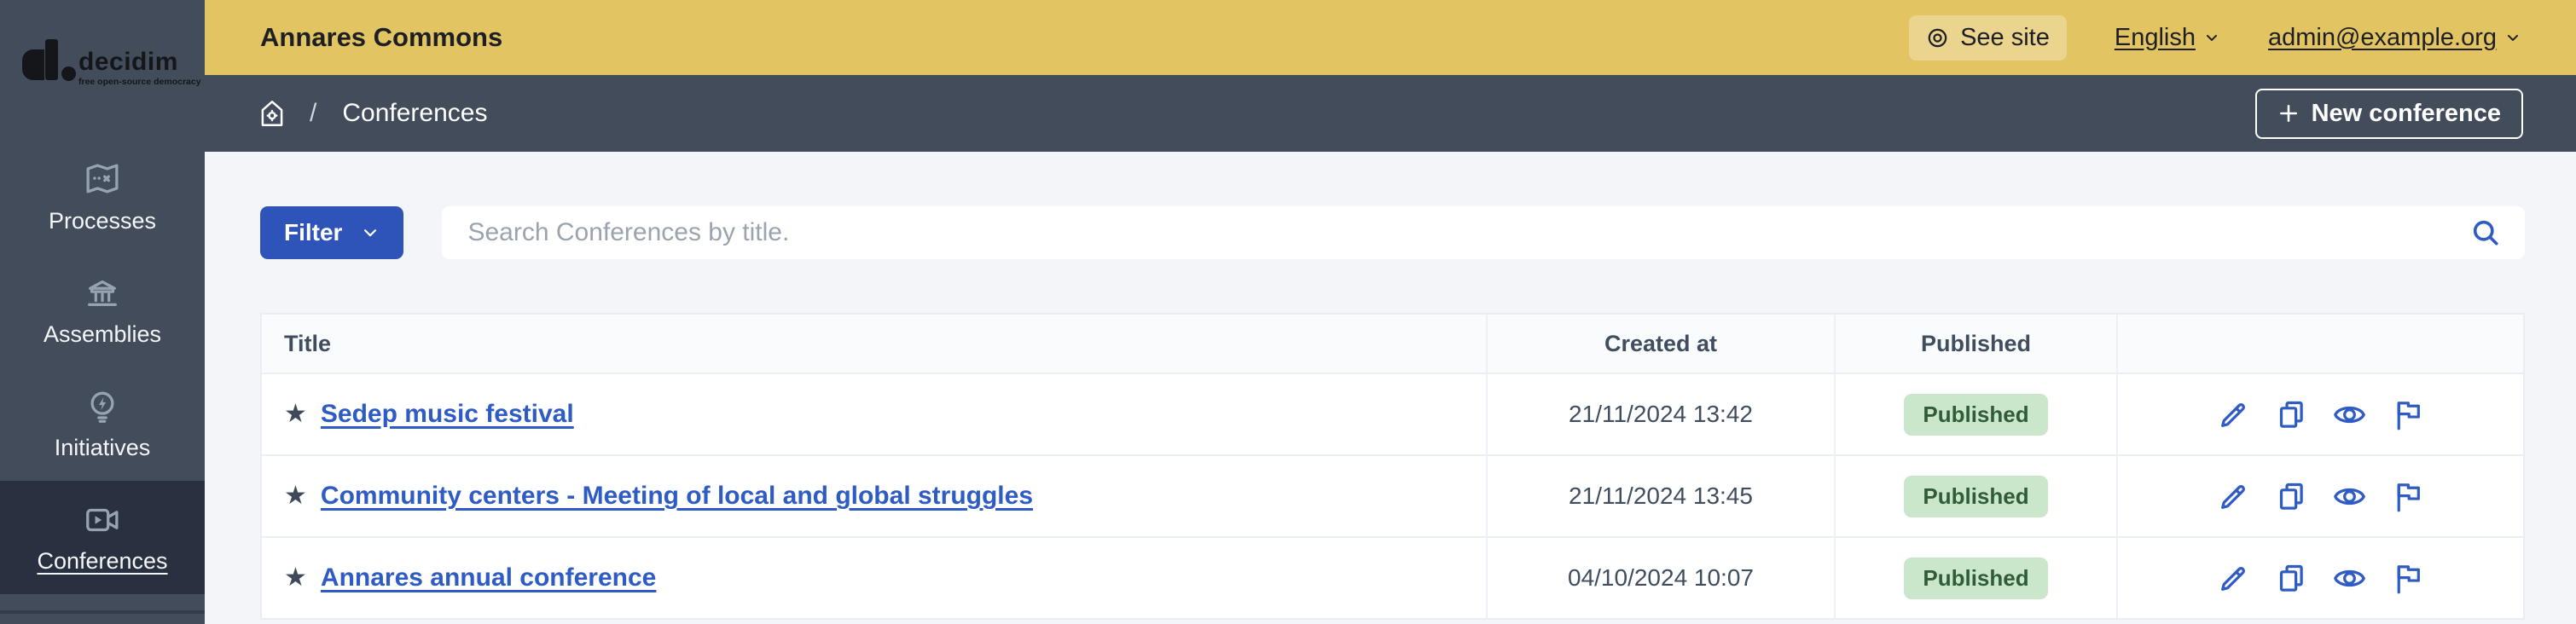 This screenshot has height=624, width=2576. I want to click on sidebar-item-label: Conferences, so click(102, 561).